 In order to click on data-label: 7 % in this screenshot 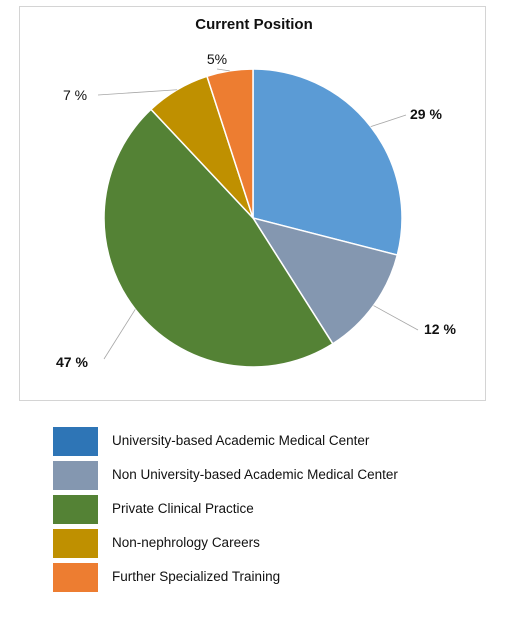, I will do `click(75, 95)`.